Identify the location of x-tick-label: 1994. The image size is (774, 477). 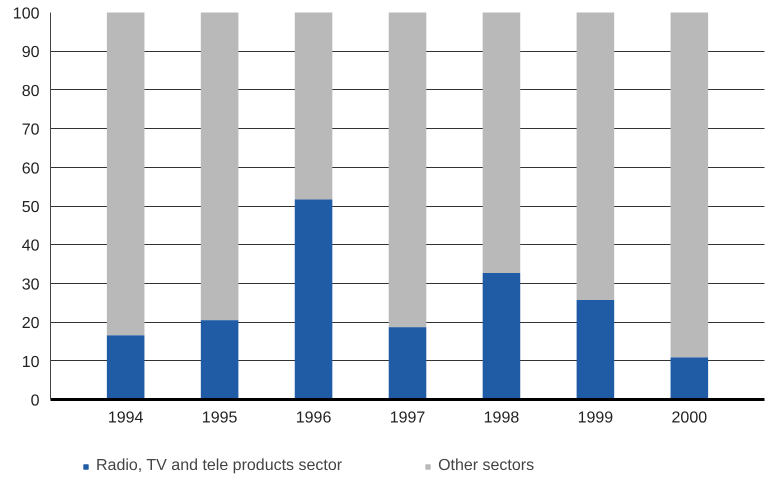
(126, 418).